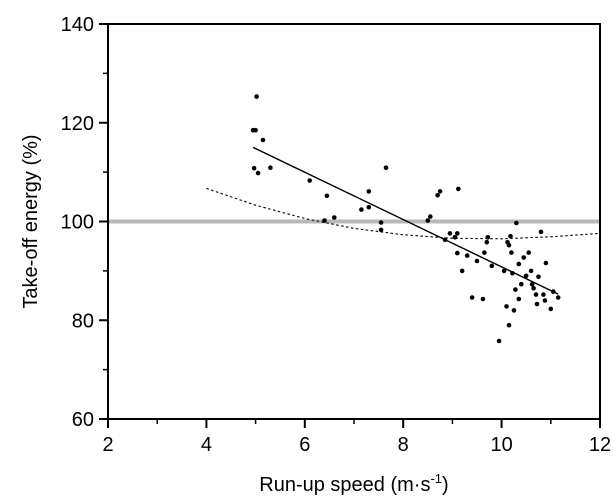 The width and height of the screenshot is (615, 502). I want to click on trend-line, so click(405, 220).